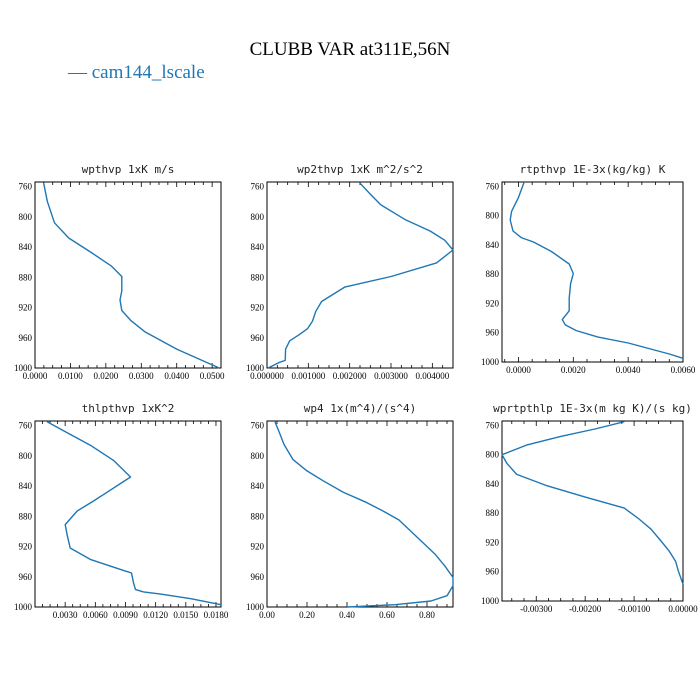 The image size is (700, 700). Describe the element at coordinates (128, 408) in the screenshot. I see `subplot-title: thlpthvp 1xK^2` at that location.